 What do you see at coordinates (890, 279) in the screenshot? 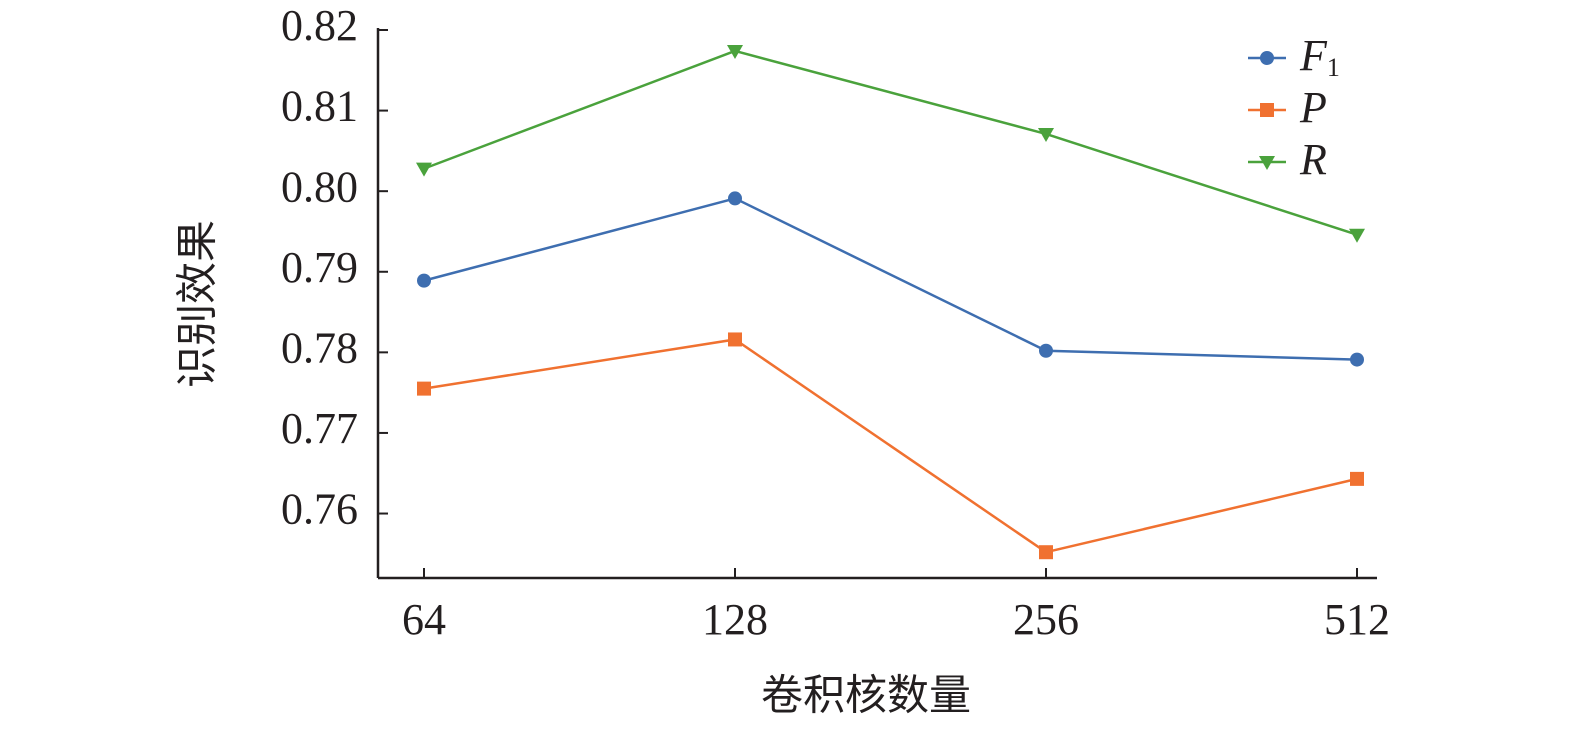
I see `line` at bounding box center [890, 279].